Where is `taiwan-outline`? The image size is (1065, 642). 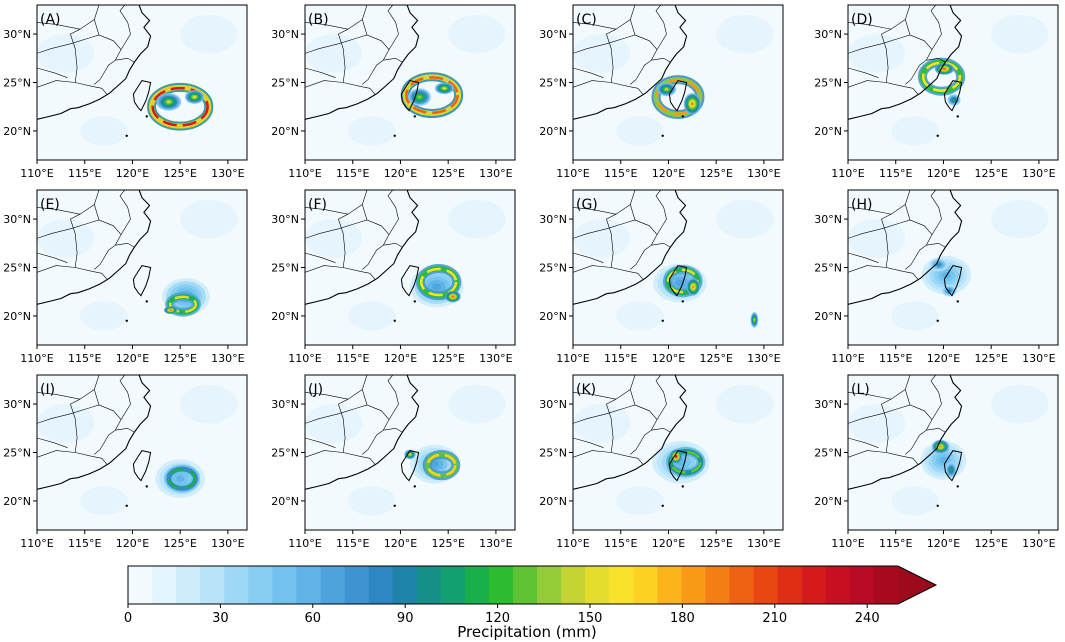
taiwan-outline is located at coordinates (953, 281).